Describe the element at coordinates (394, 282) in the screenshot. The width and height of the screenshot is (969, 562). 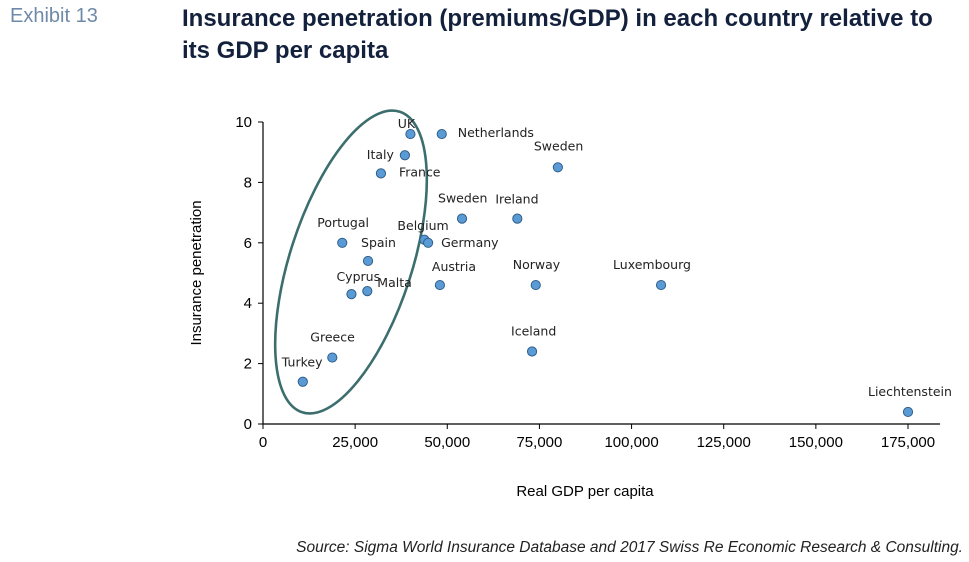
I see `point-label: Malta` at that location.